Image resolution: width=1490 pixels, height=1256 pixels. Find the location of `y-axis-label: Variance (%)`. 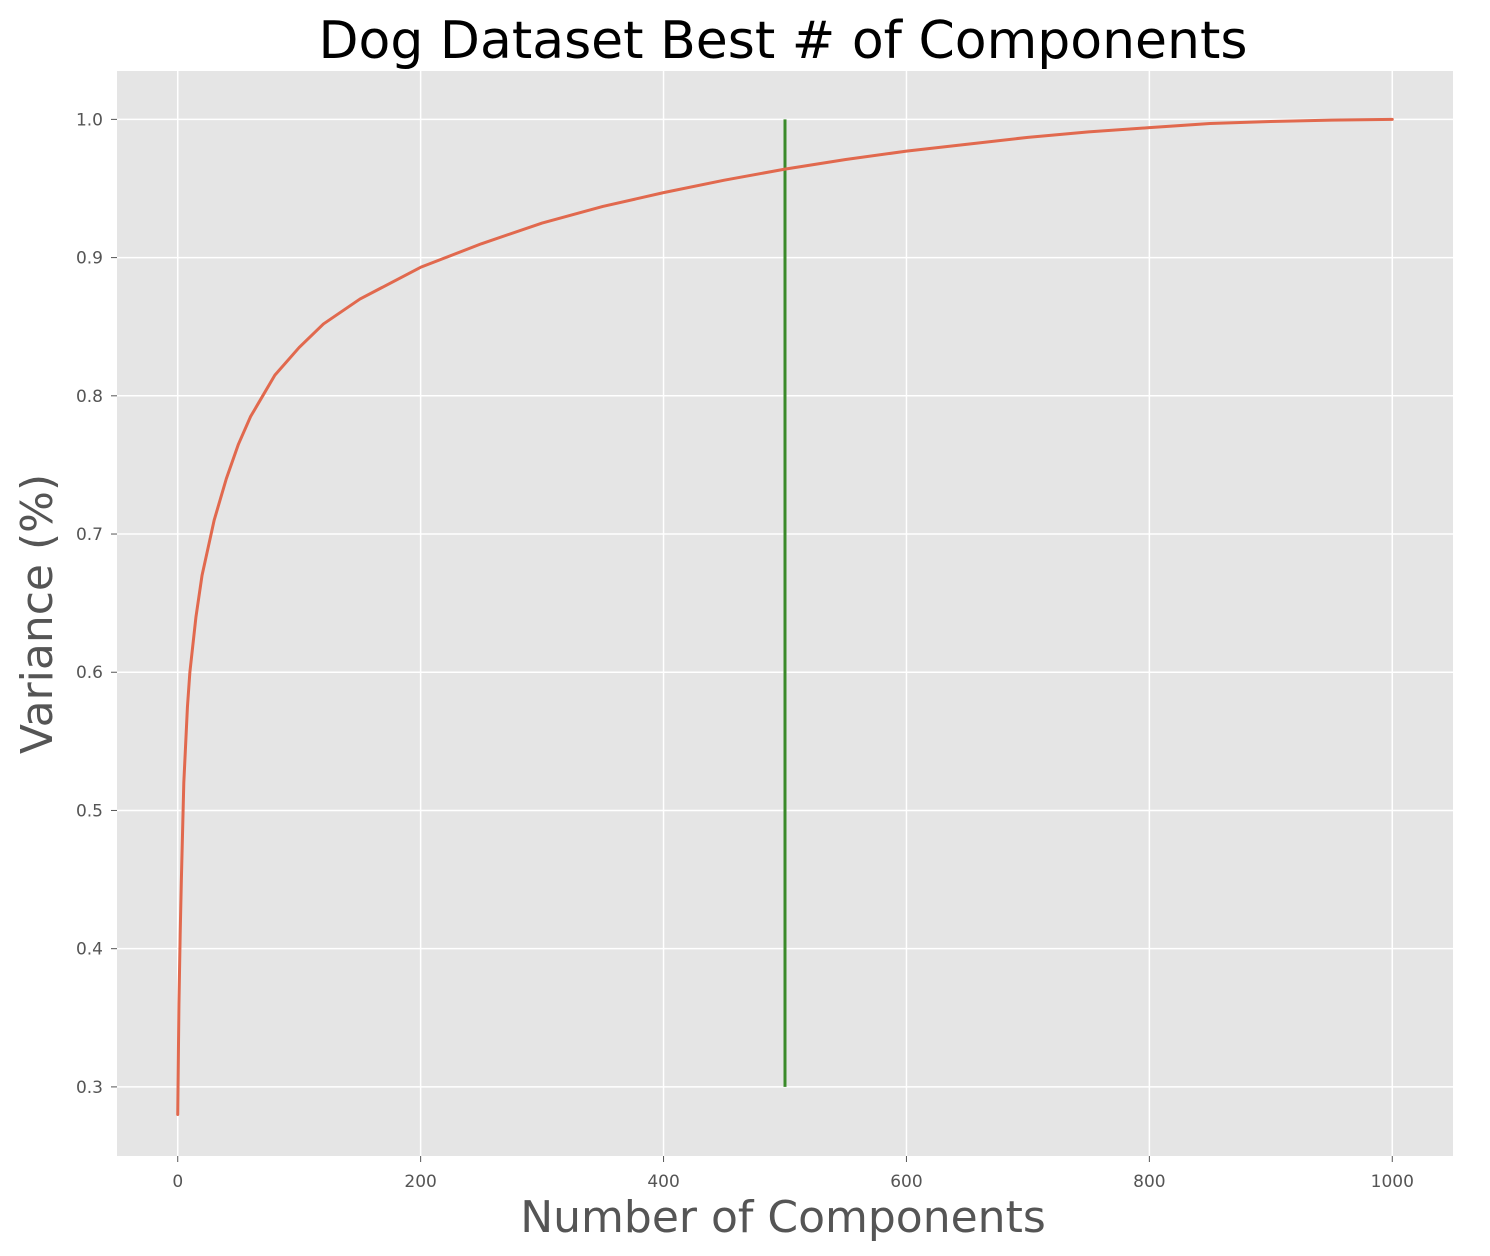

y-axis-label: Variance (%) is located at coordinates (37, 614).